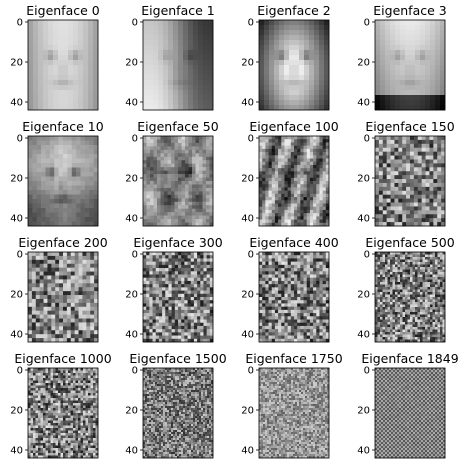  I want to click on eigenface-panel: Eigenface 30 20 40, so click(402, 57).